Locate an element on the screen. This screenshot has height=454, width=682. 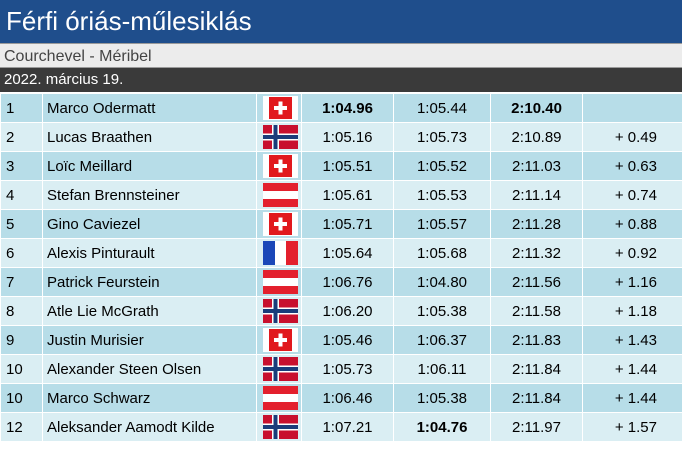
france-flag-icon is located at coordinates (280, 253).